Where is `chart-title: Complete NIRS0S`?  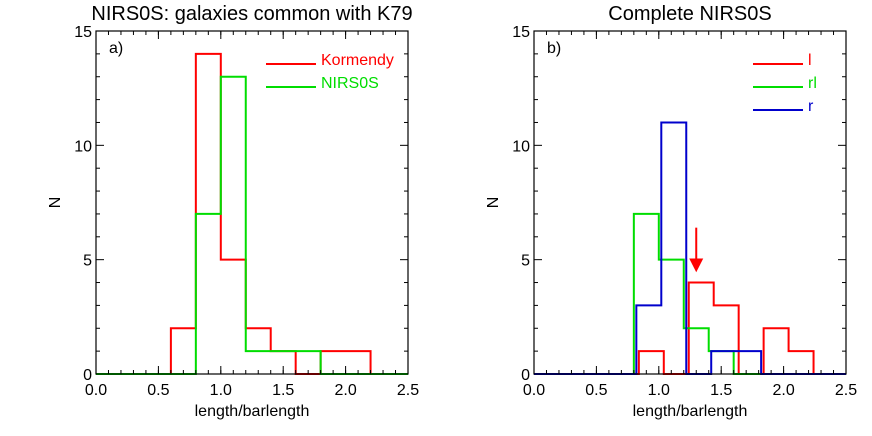 chart-title: Complete NIRS0S is located at coordinates (689, 14).